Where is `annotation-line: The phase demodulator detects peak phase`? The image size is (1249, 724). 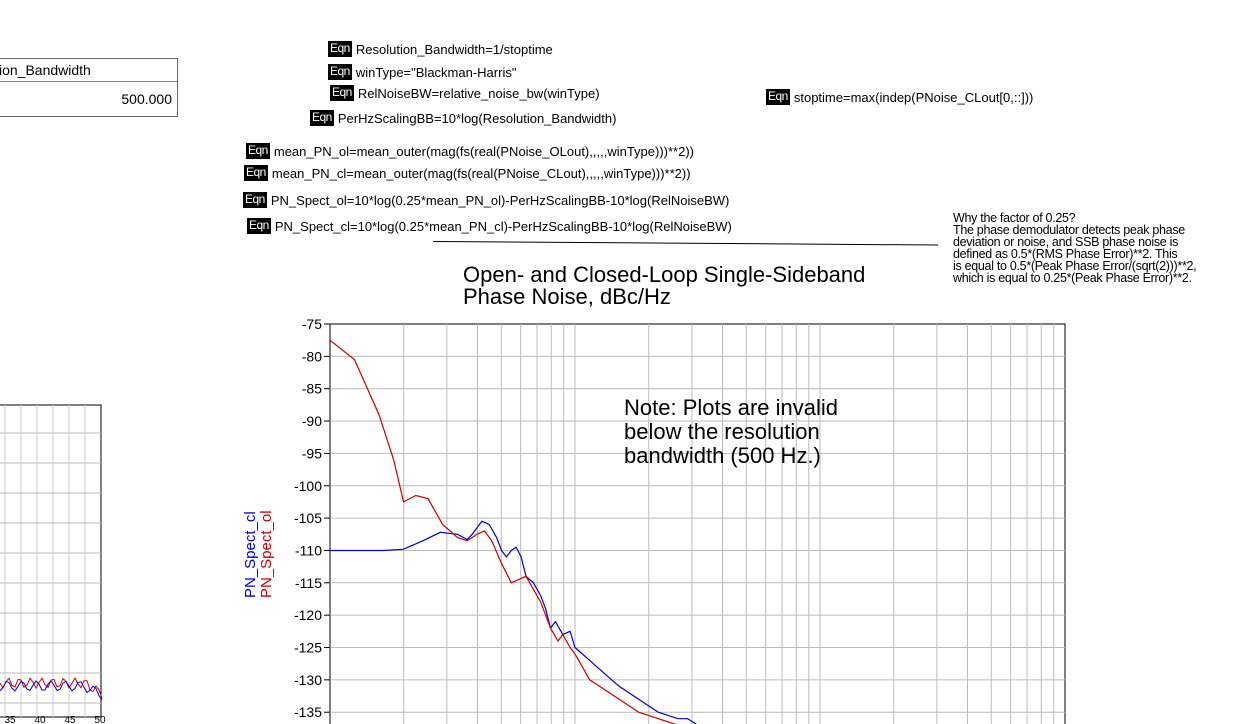 annotation-line: The phase demodulator detects peak phase is located at coordinates (1069, 230).